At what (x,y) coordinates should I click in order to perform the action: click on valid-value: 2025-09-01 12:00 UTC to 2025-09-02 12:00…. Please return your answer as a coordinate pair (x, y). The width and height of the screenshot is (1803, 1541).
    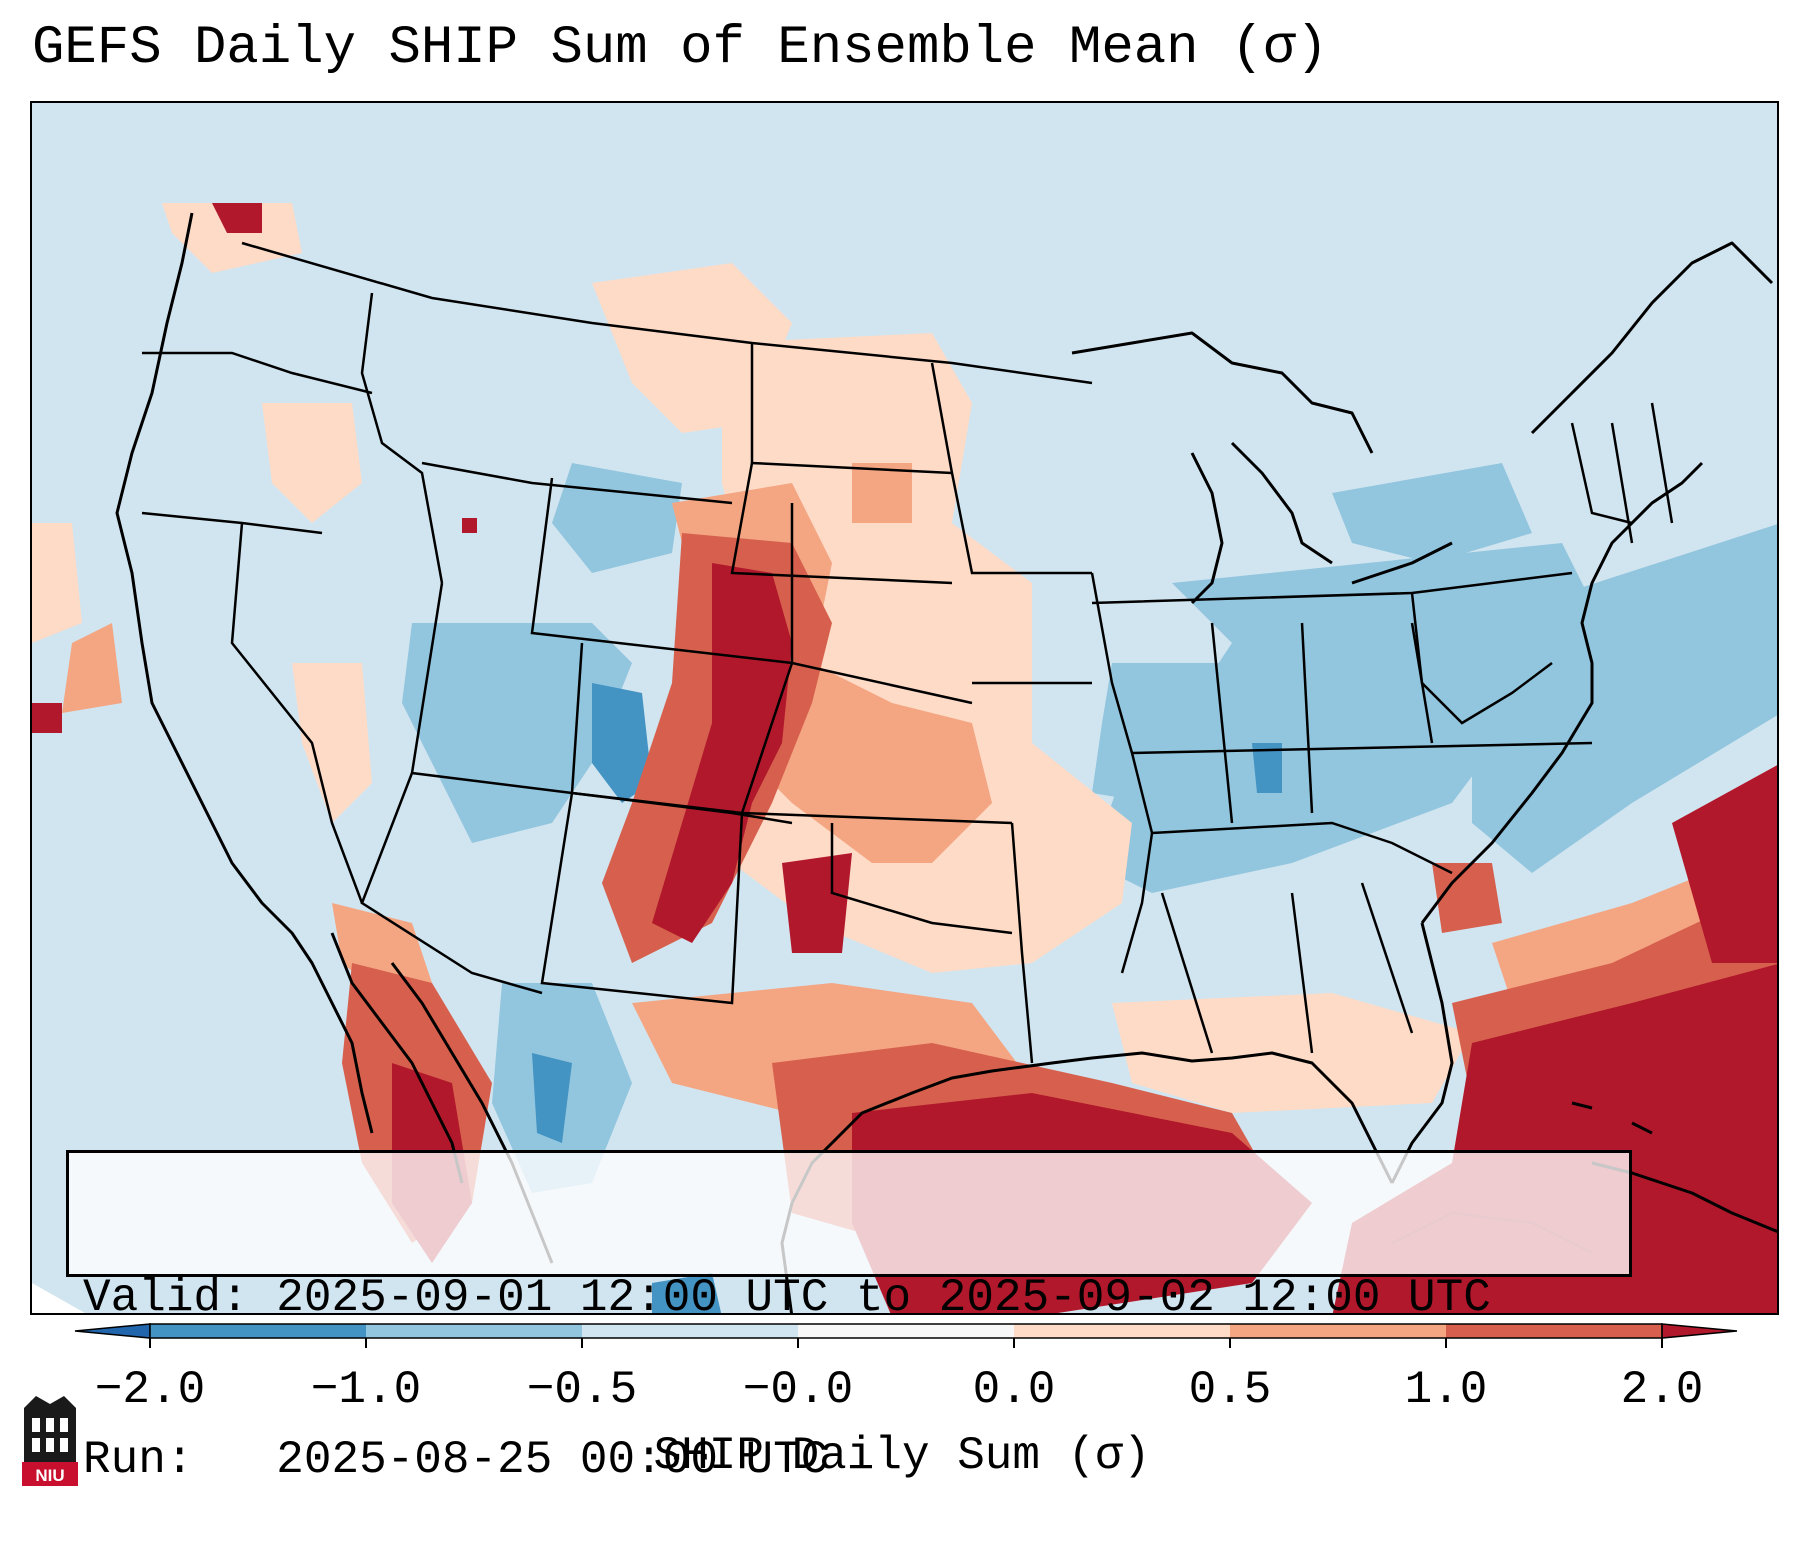
    Looking at the image, I should click on (883, 1298).